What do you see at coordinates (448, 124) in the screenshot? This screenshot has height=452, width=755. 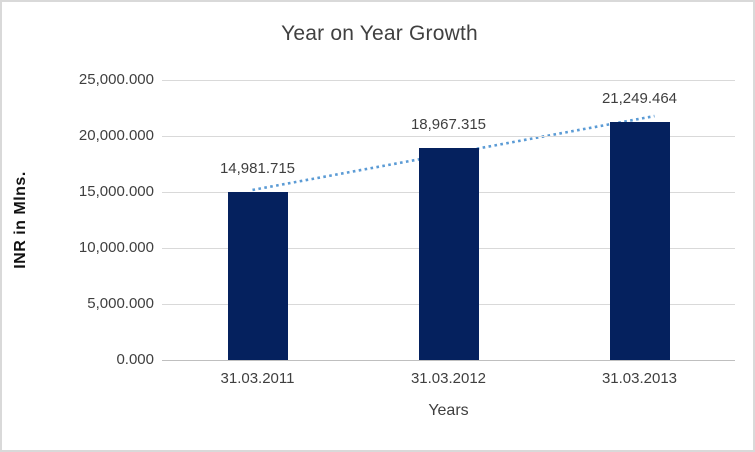 I see `data-label: 18,967.315` at bounding box center [448, 124].